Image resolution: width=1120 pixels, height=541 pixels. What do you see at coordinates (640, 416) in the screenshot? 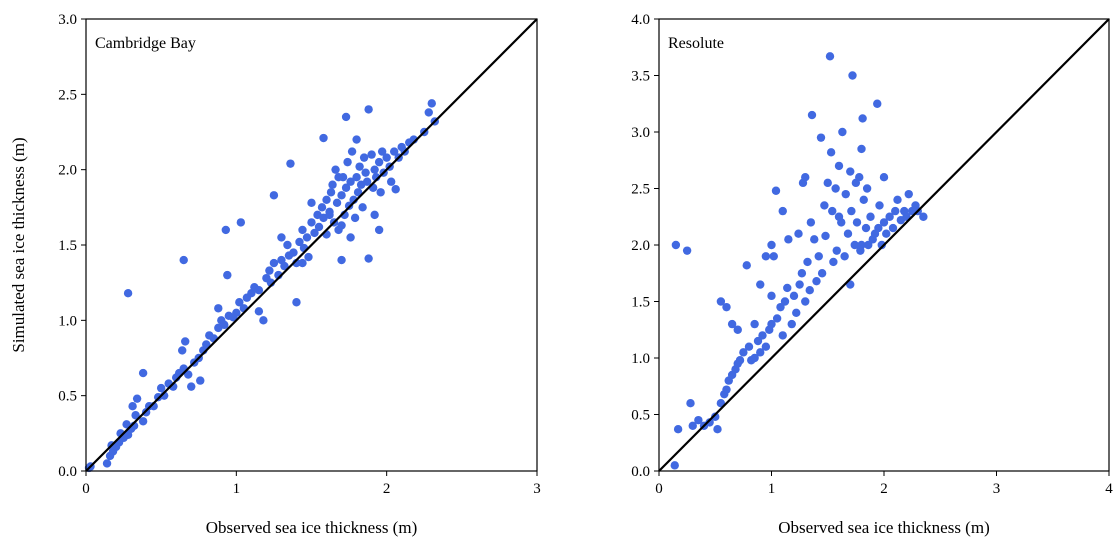
I see `resolute-y-tick-label-1: 0.5` at bounding box center [640, 416].